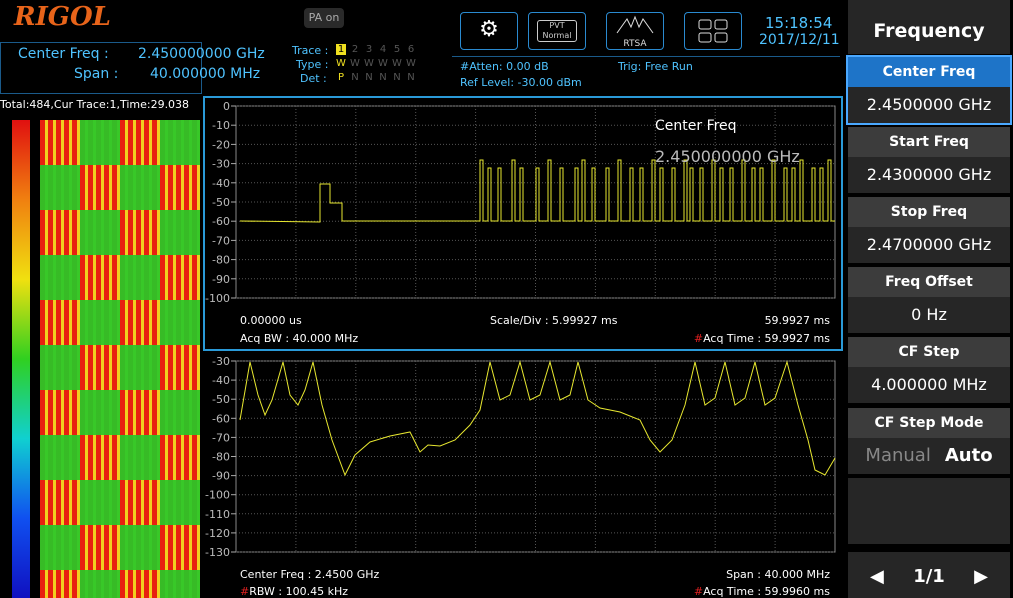 The width and height of the screenshot is (1013, 598). What do you see at coordinates (217, 552) in the screenshot?
I see `y-tick-label: -130` at bounding box center [217, 552].